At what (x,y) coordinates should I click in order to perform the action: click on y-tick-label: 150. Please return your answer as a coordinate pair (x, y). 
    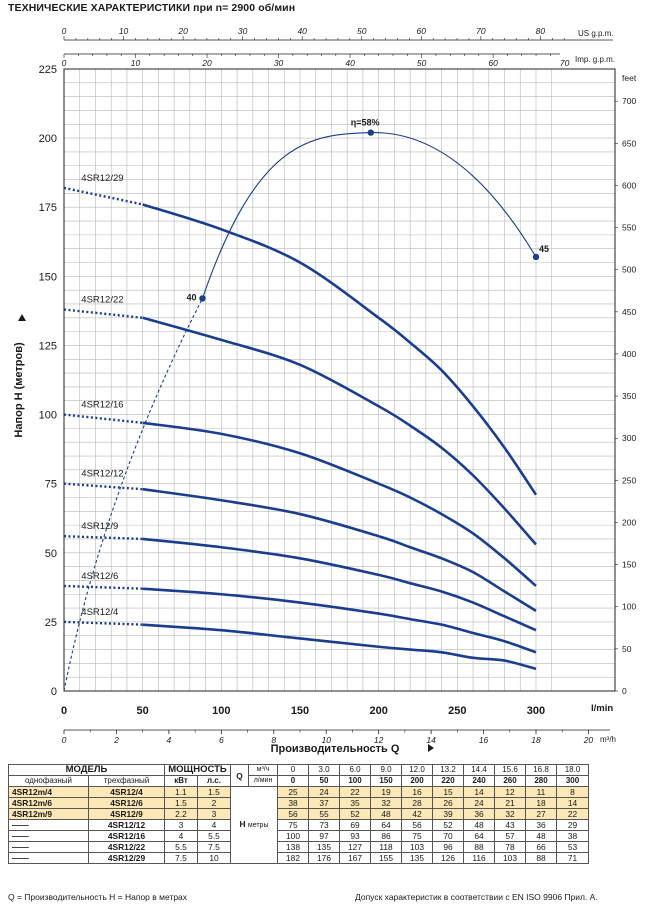
    Looking at the image, I should click on (48, 277).